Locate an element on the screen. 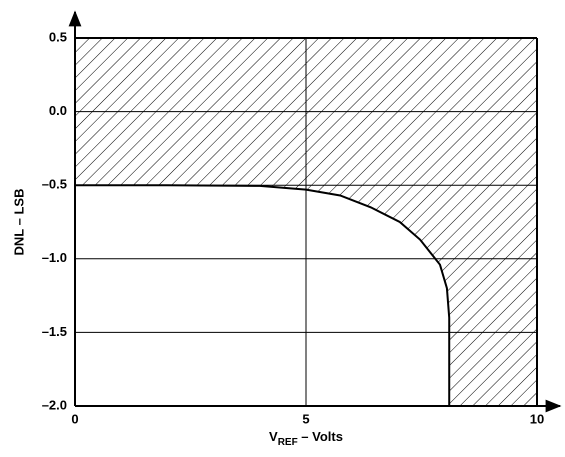 This screenshot has height=457, width=565. y-tick-label: –1.5 is located at coordinates (54, 331).